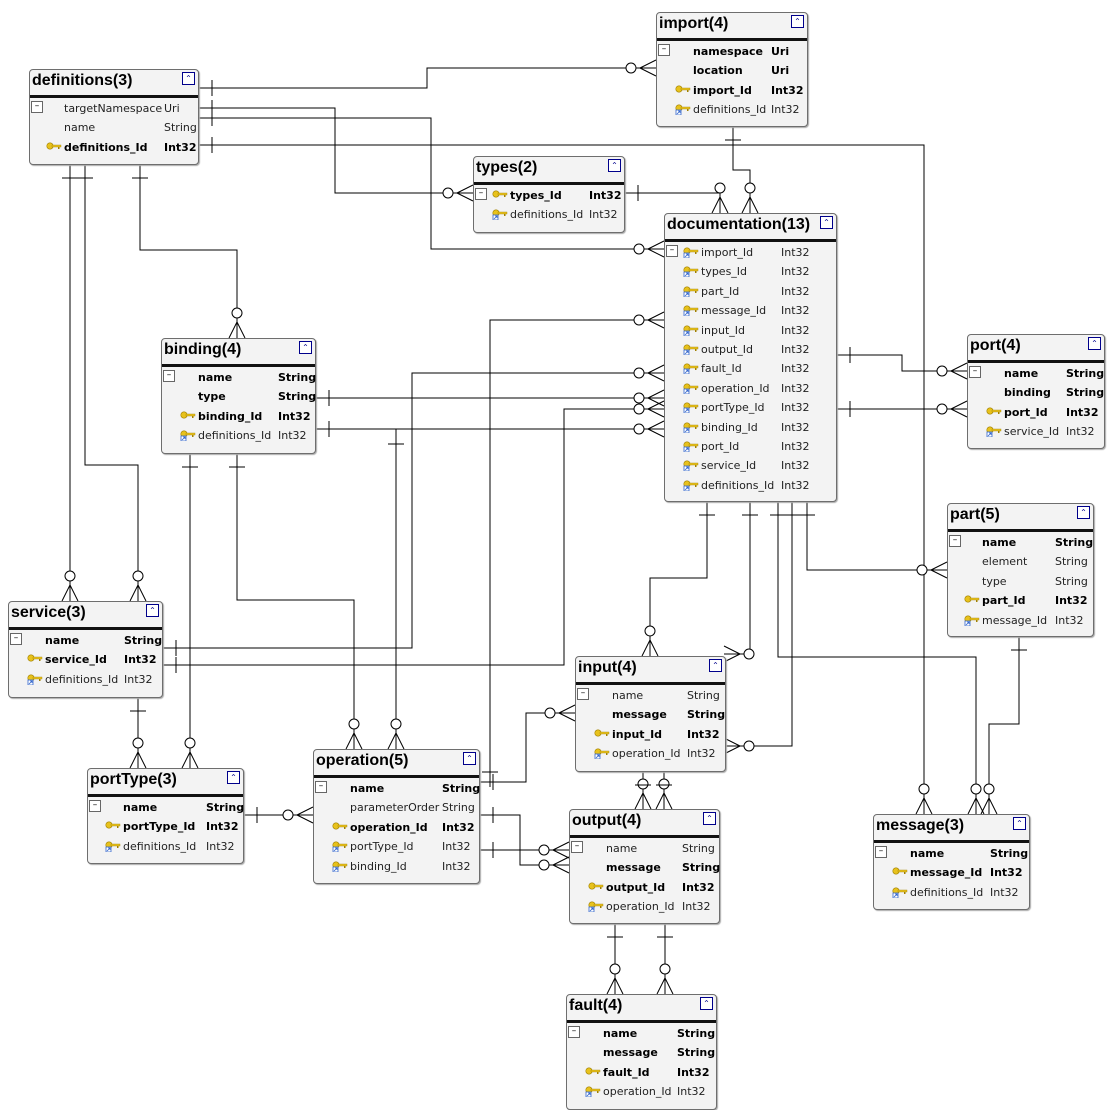  Describe the element at coordinates (396, 764) in the screenshot. I see `table-header: operation(5) ⌃` at that location.